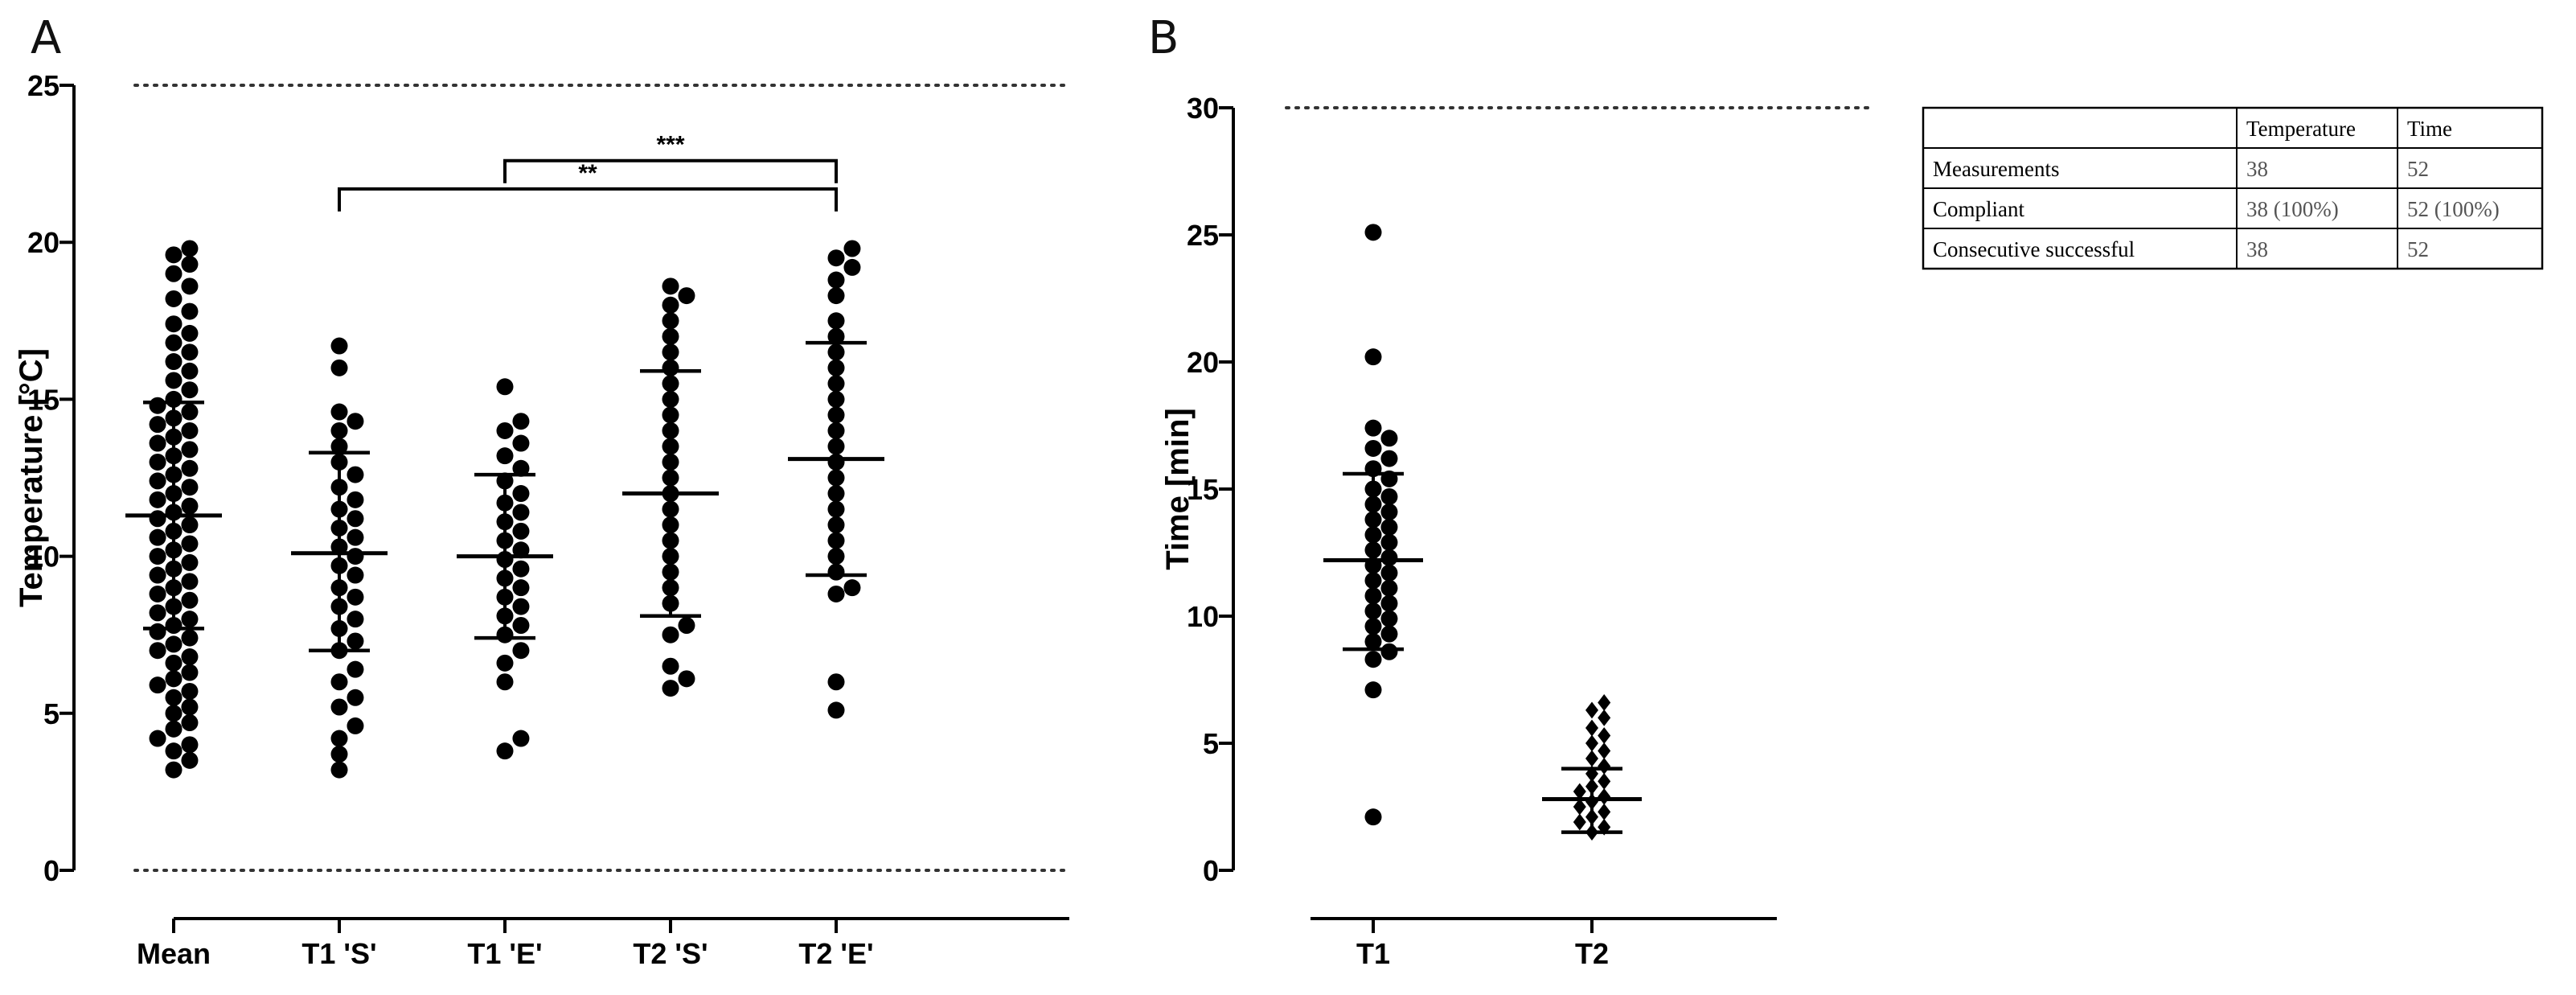  What do you see at coordinates (1178, 489) in the screenshot?
I see `y-axis-label: Time [min]` at bounding box center [1178, 489].